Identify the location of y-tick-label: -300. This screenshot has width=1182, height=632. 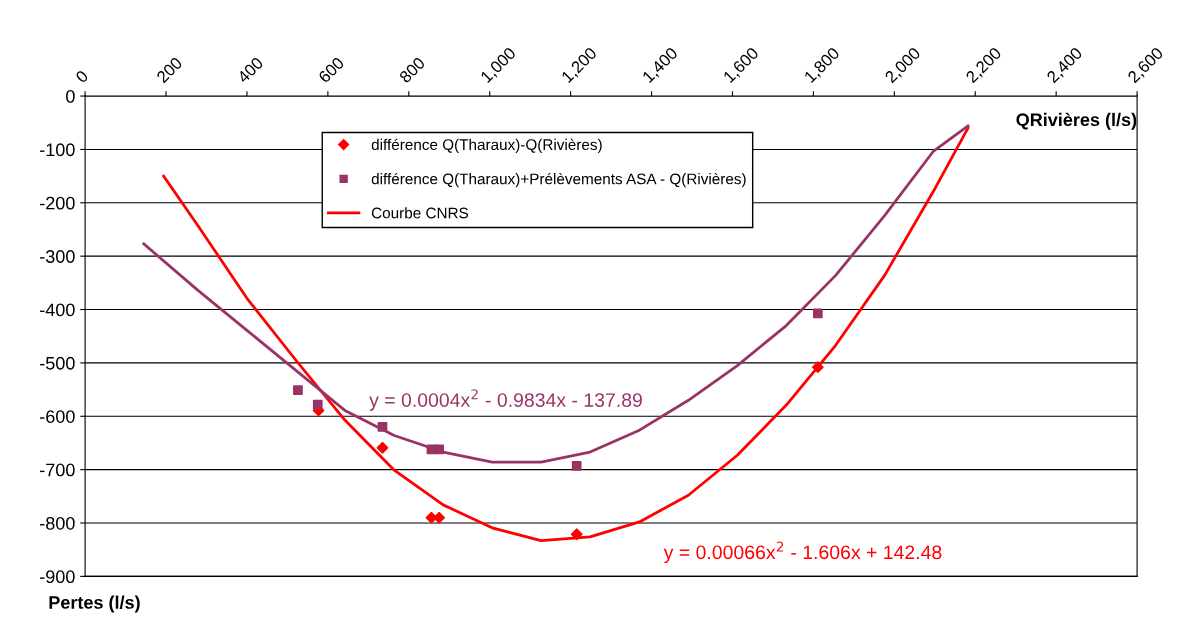
(57, 256).